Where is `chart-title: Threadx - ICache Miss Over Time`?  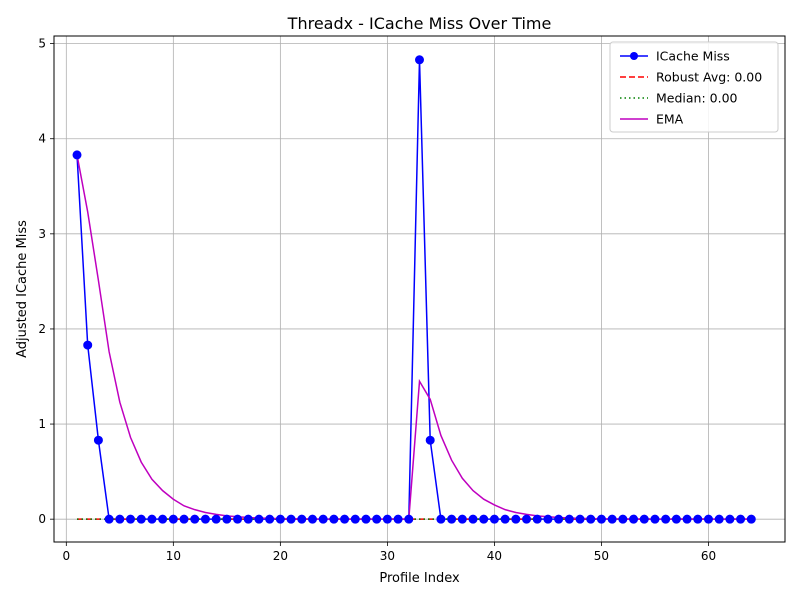 chart-title: Threadx - ICache Miss Over Time is located at coordinates (419, 23).